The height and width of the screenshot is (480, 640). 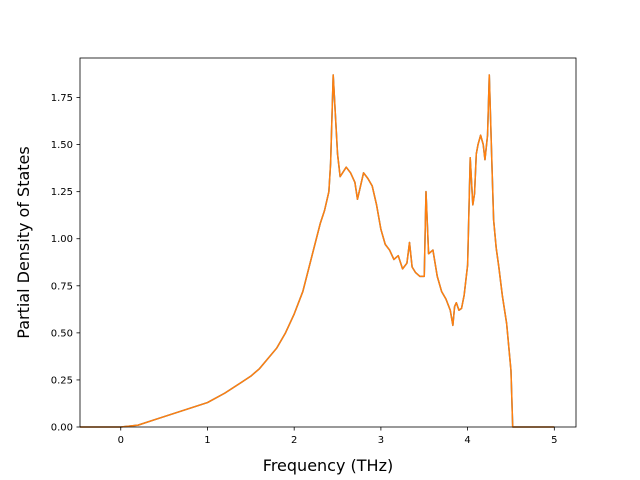 What do you see at coordinates (62, 239) in the screenshot?
I see `y-tick-label: 1.00` at bounding box center [62, 239].